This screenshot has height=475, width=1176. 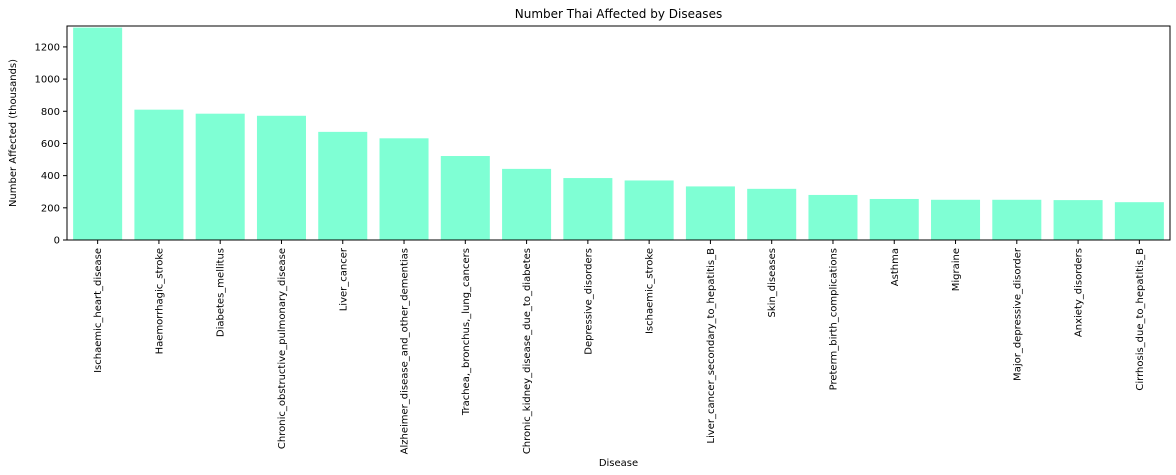 I want to click on x-tick-label: Ischaemic_heart_disease, so click(x=98, y=310).